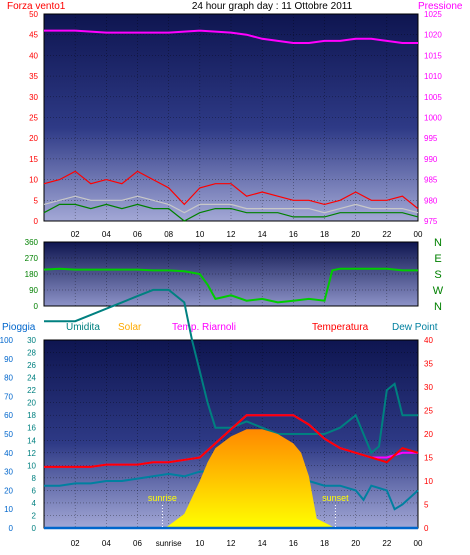 The height and width of the screenshot is (555, 470). Describe the element at coordinates (8, 396) in the screenshot. I see `rain-axis-tick: 70` at that location.